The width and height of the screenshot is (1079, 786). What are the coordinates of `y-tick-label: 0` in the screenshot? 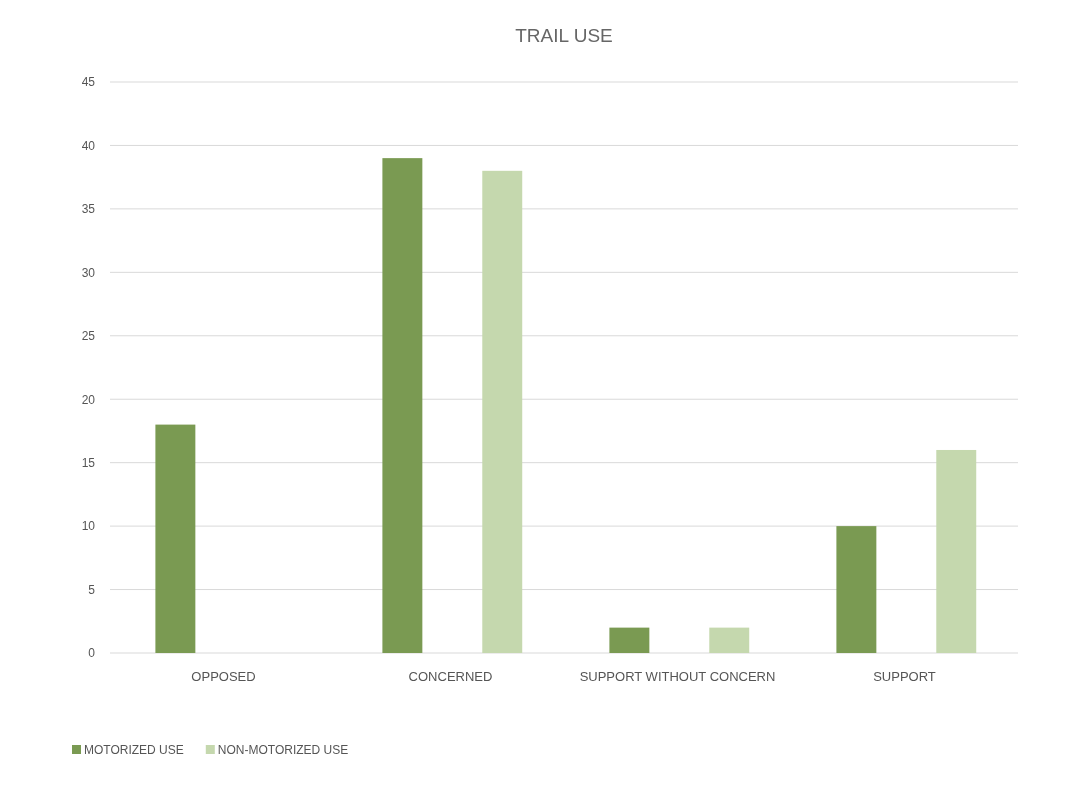 It's located at (92, 653).